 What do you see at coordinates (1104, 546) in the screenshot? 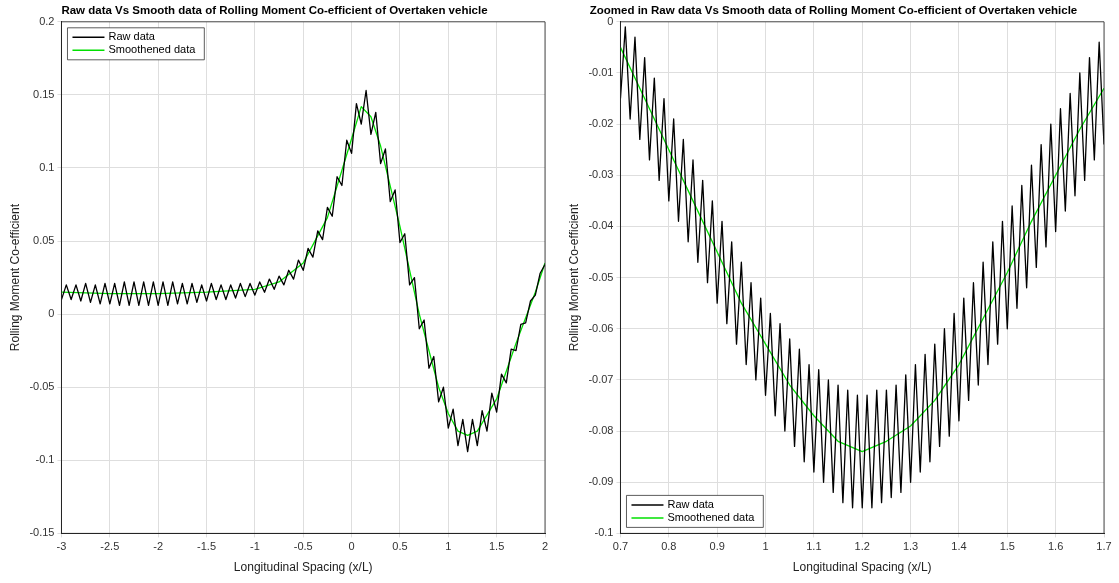
I see `x-tick-label: 1.7` at bounding box center [1104, 546].